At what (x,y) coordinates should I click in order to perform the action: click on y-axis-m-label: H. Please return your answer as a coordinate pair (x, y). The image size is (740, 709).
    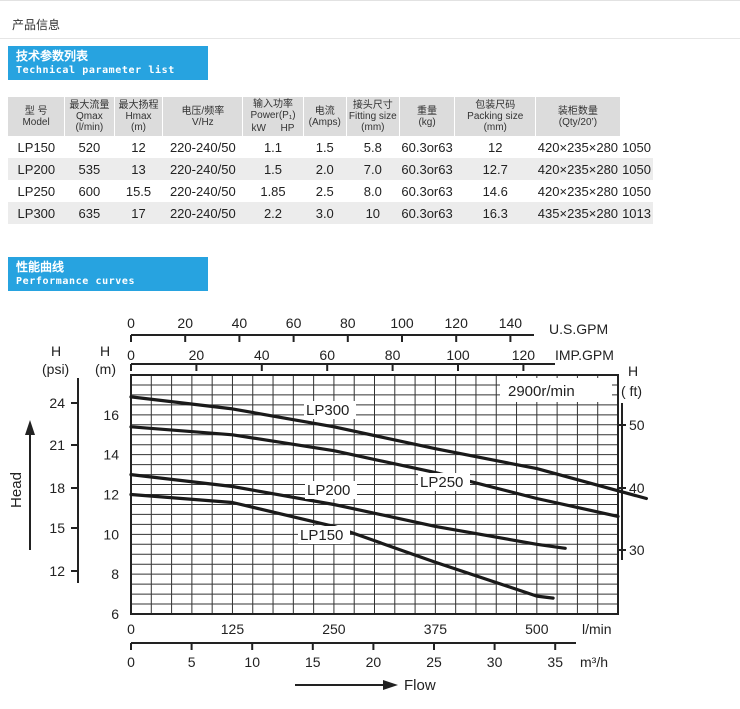
    Looking at the image, I should click on (105, 351).